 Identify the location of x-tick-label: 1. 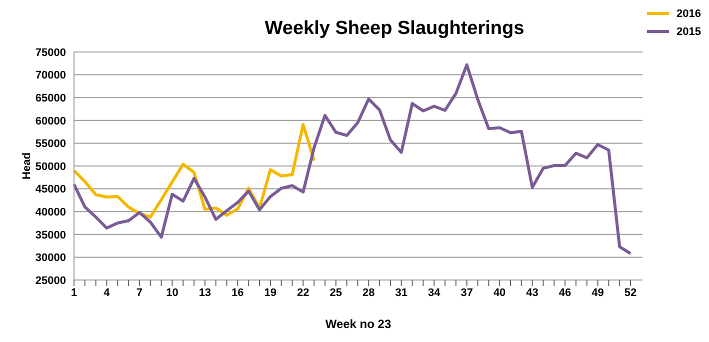
(74, 292).